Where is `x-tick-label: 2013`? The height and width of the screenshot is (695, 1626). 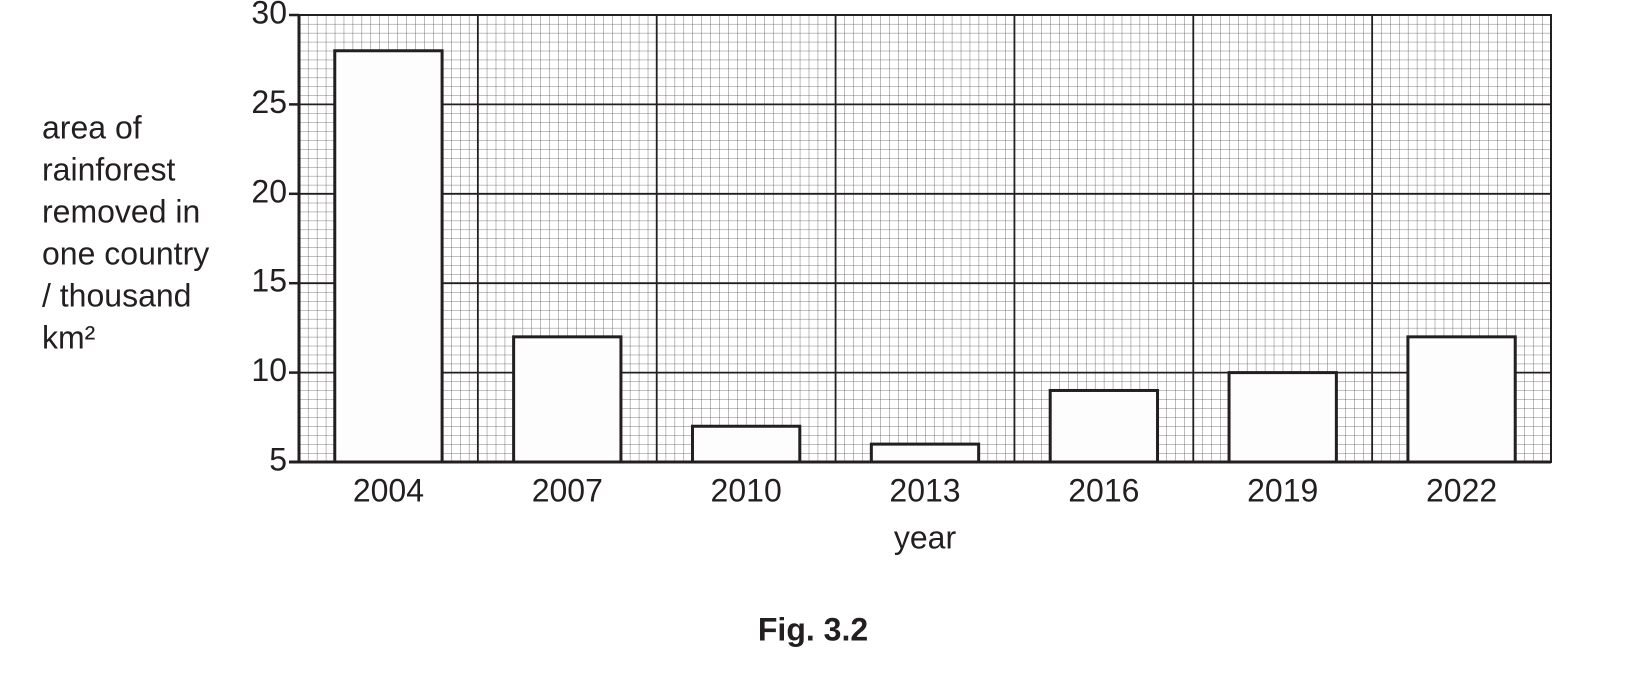 x-tick-label: 2013 is located at coordinates (924, 490).